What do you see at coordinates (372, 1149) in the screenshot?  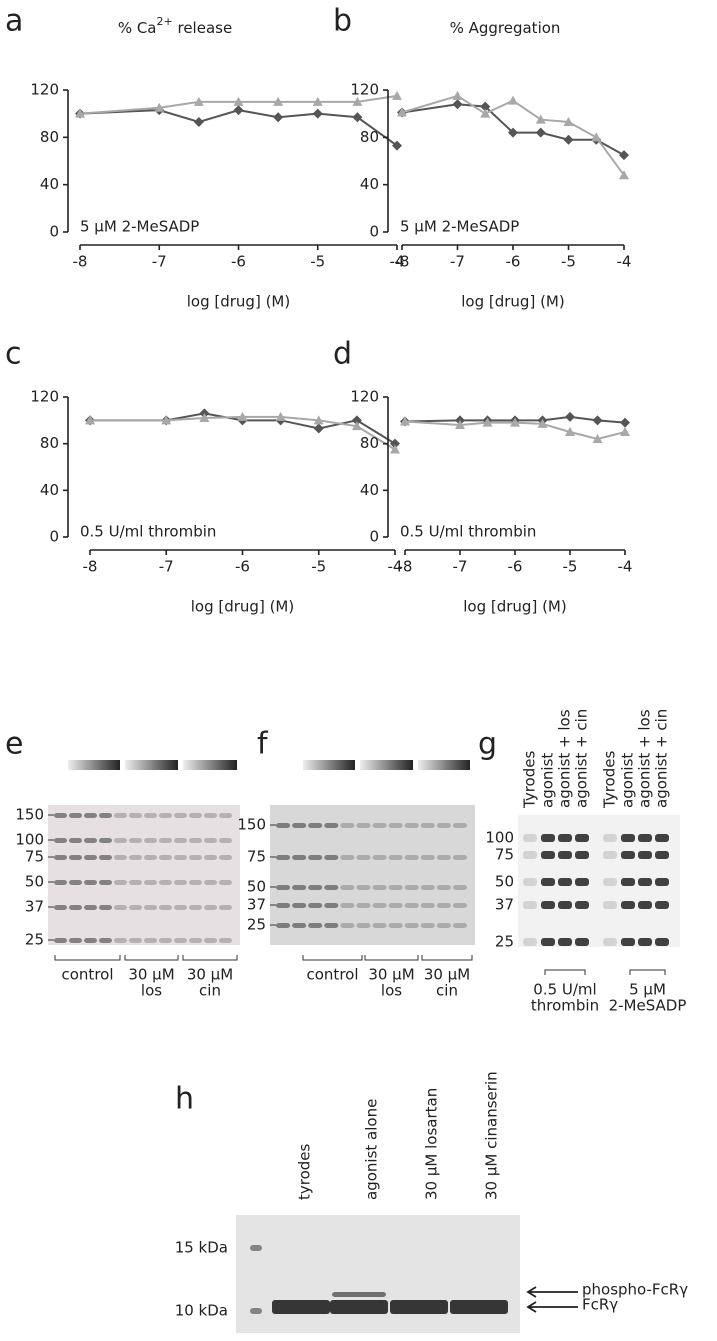 I see `lane-label: agonist alone` at bounding box center [372, 1149].